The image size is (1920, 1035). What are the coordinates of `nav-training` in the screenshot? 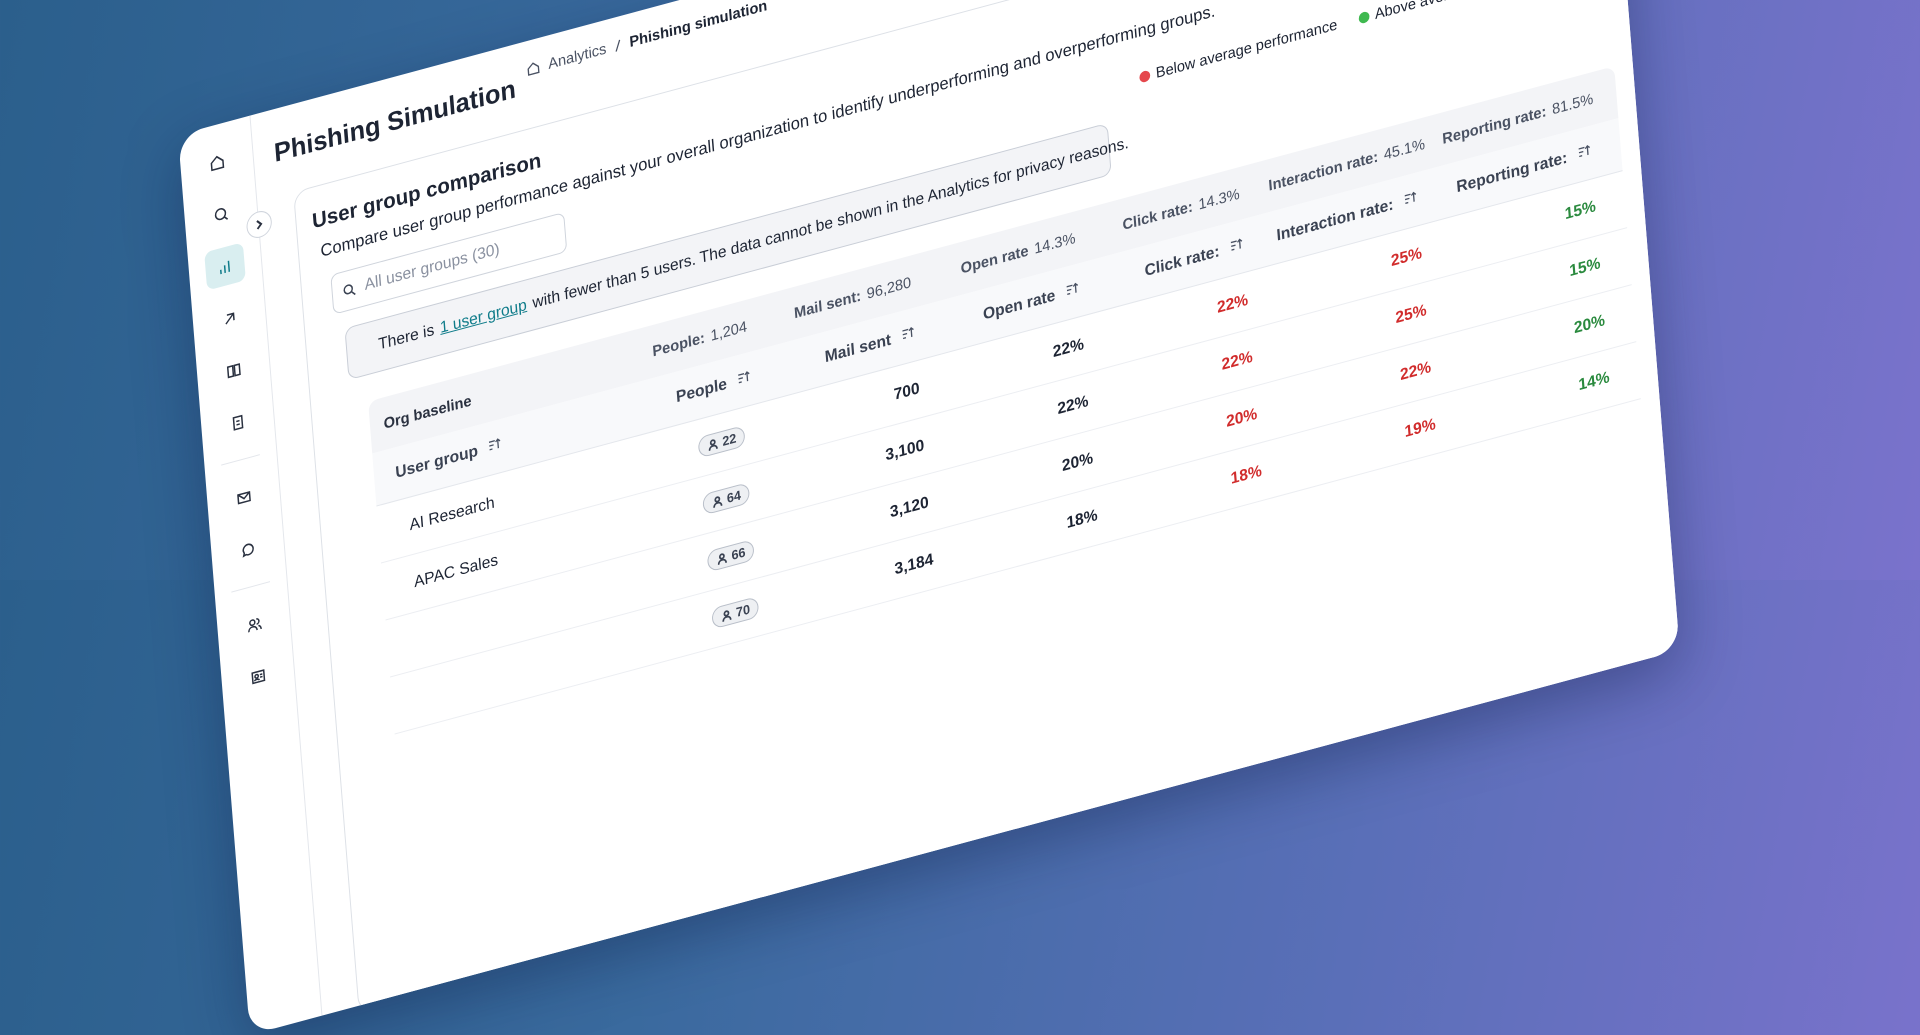 It's located at (229, 318).